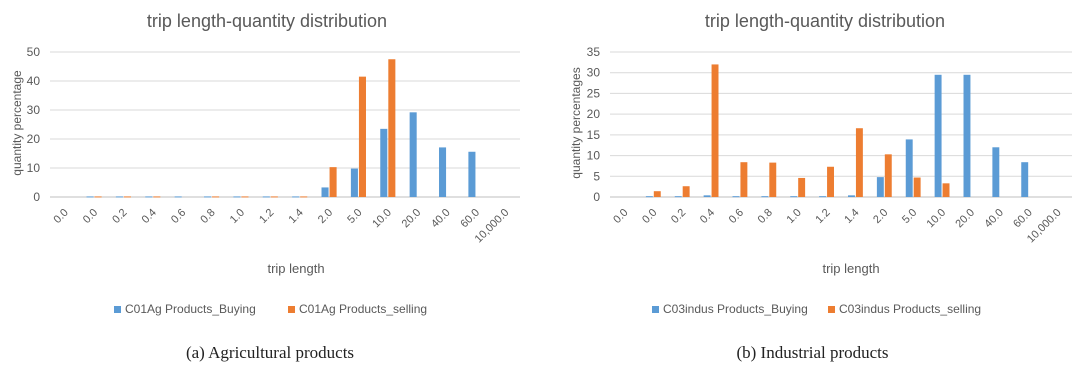  Describe the element at coordinates (267, 21) in the screenshot. I see `chart-title: trip length-quantity distribution` at that location.